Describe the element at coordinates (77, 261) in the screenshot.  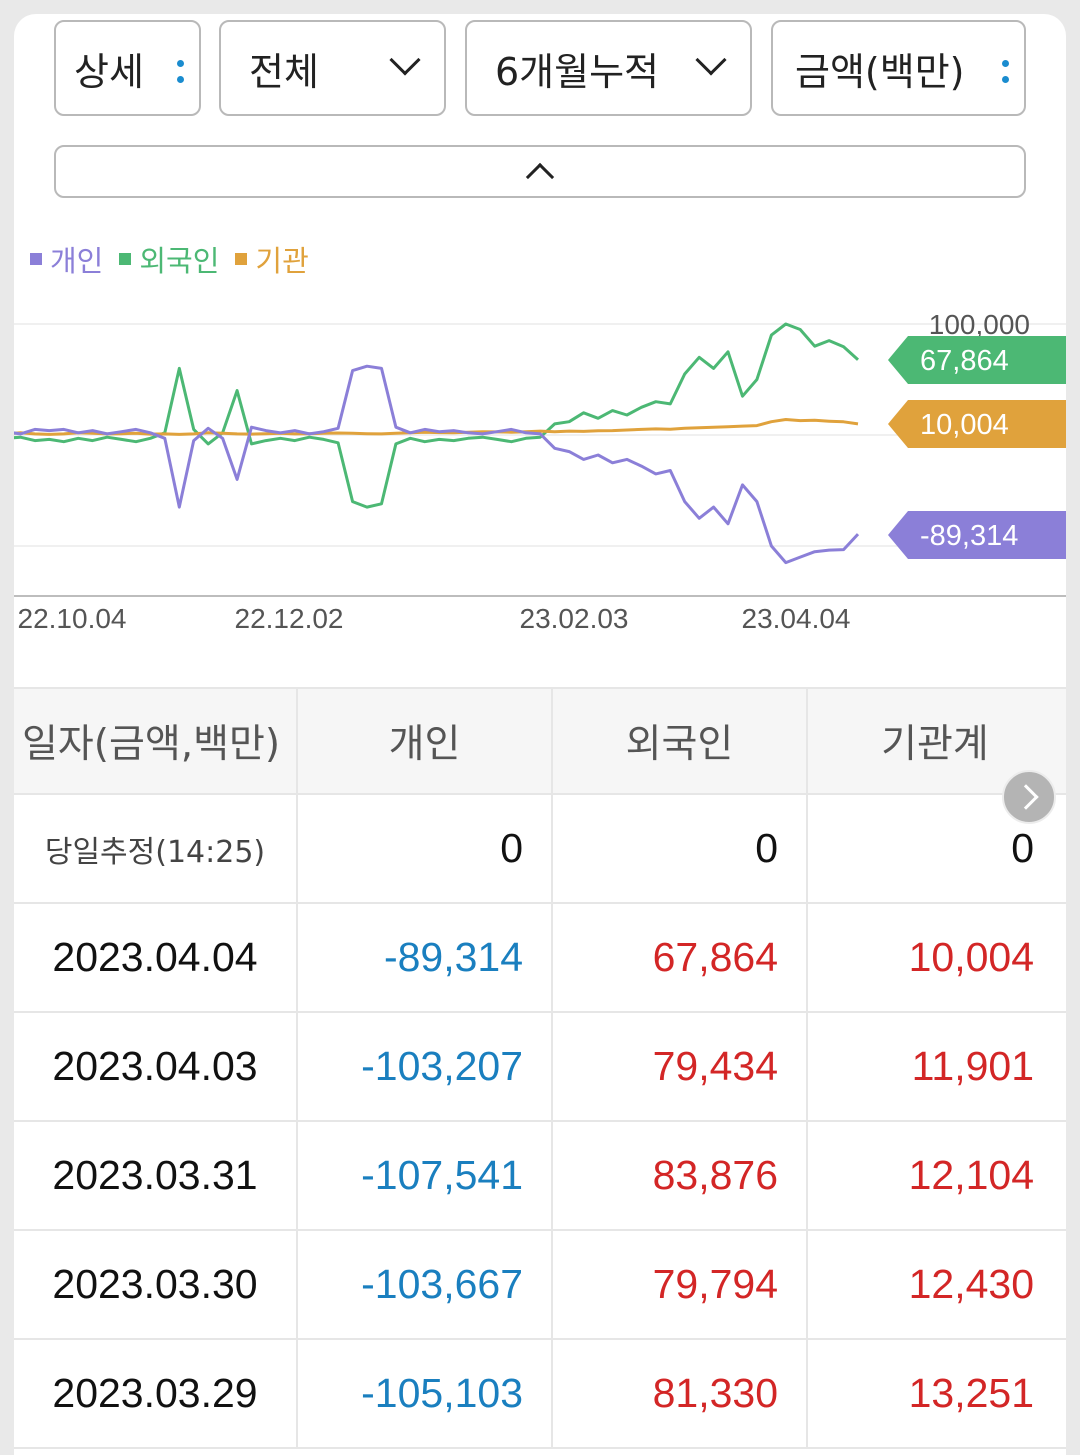
I see `legend-individual-label: 개인` at that location.